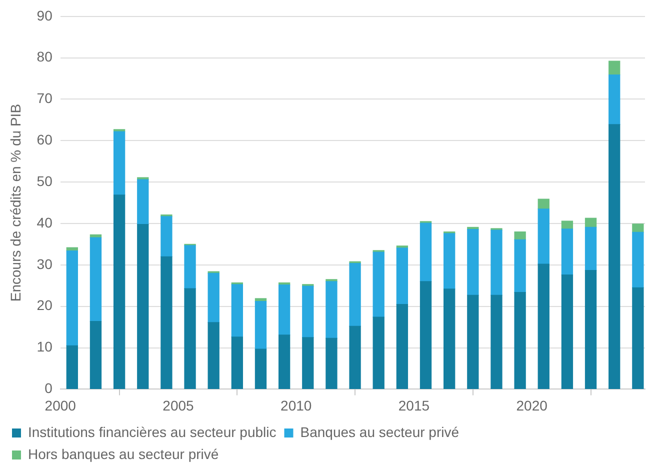  I want to click on x-tick-label: 2010, so click(296, 405).